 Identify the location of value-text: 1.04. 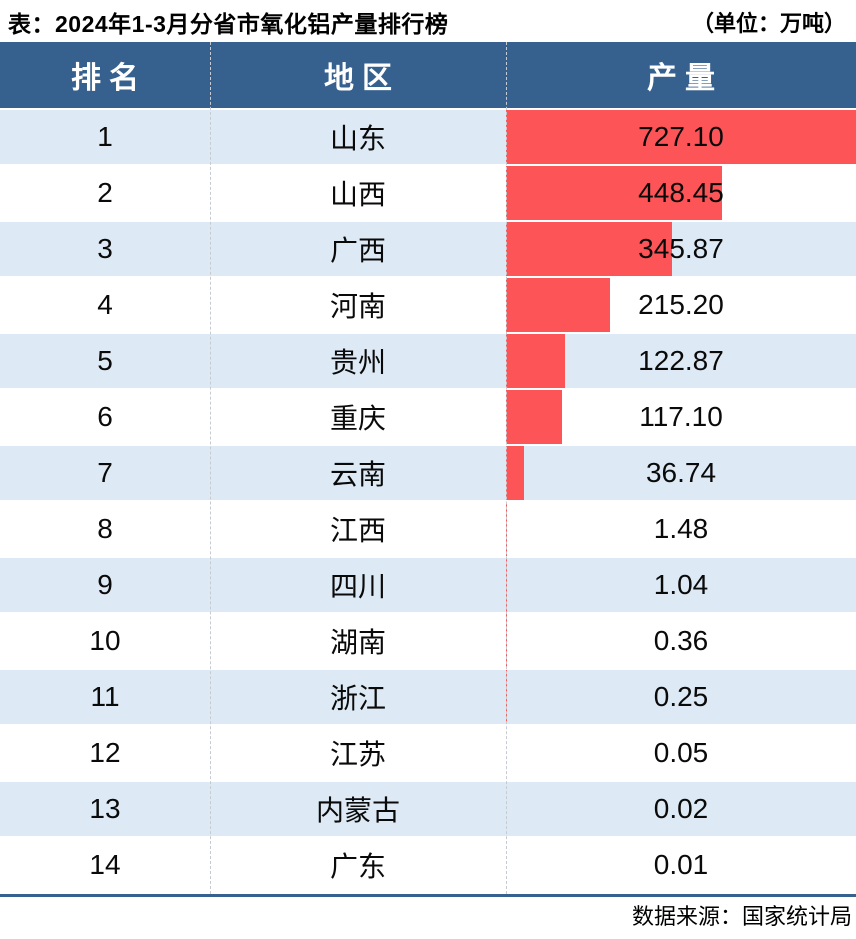
(681, 584).